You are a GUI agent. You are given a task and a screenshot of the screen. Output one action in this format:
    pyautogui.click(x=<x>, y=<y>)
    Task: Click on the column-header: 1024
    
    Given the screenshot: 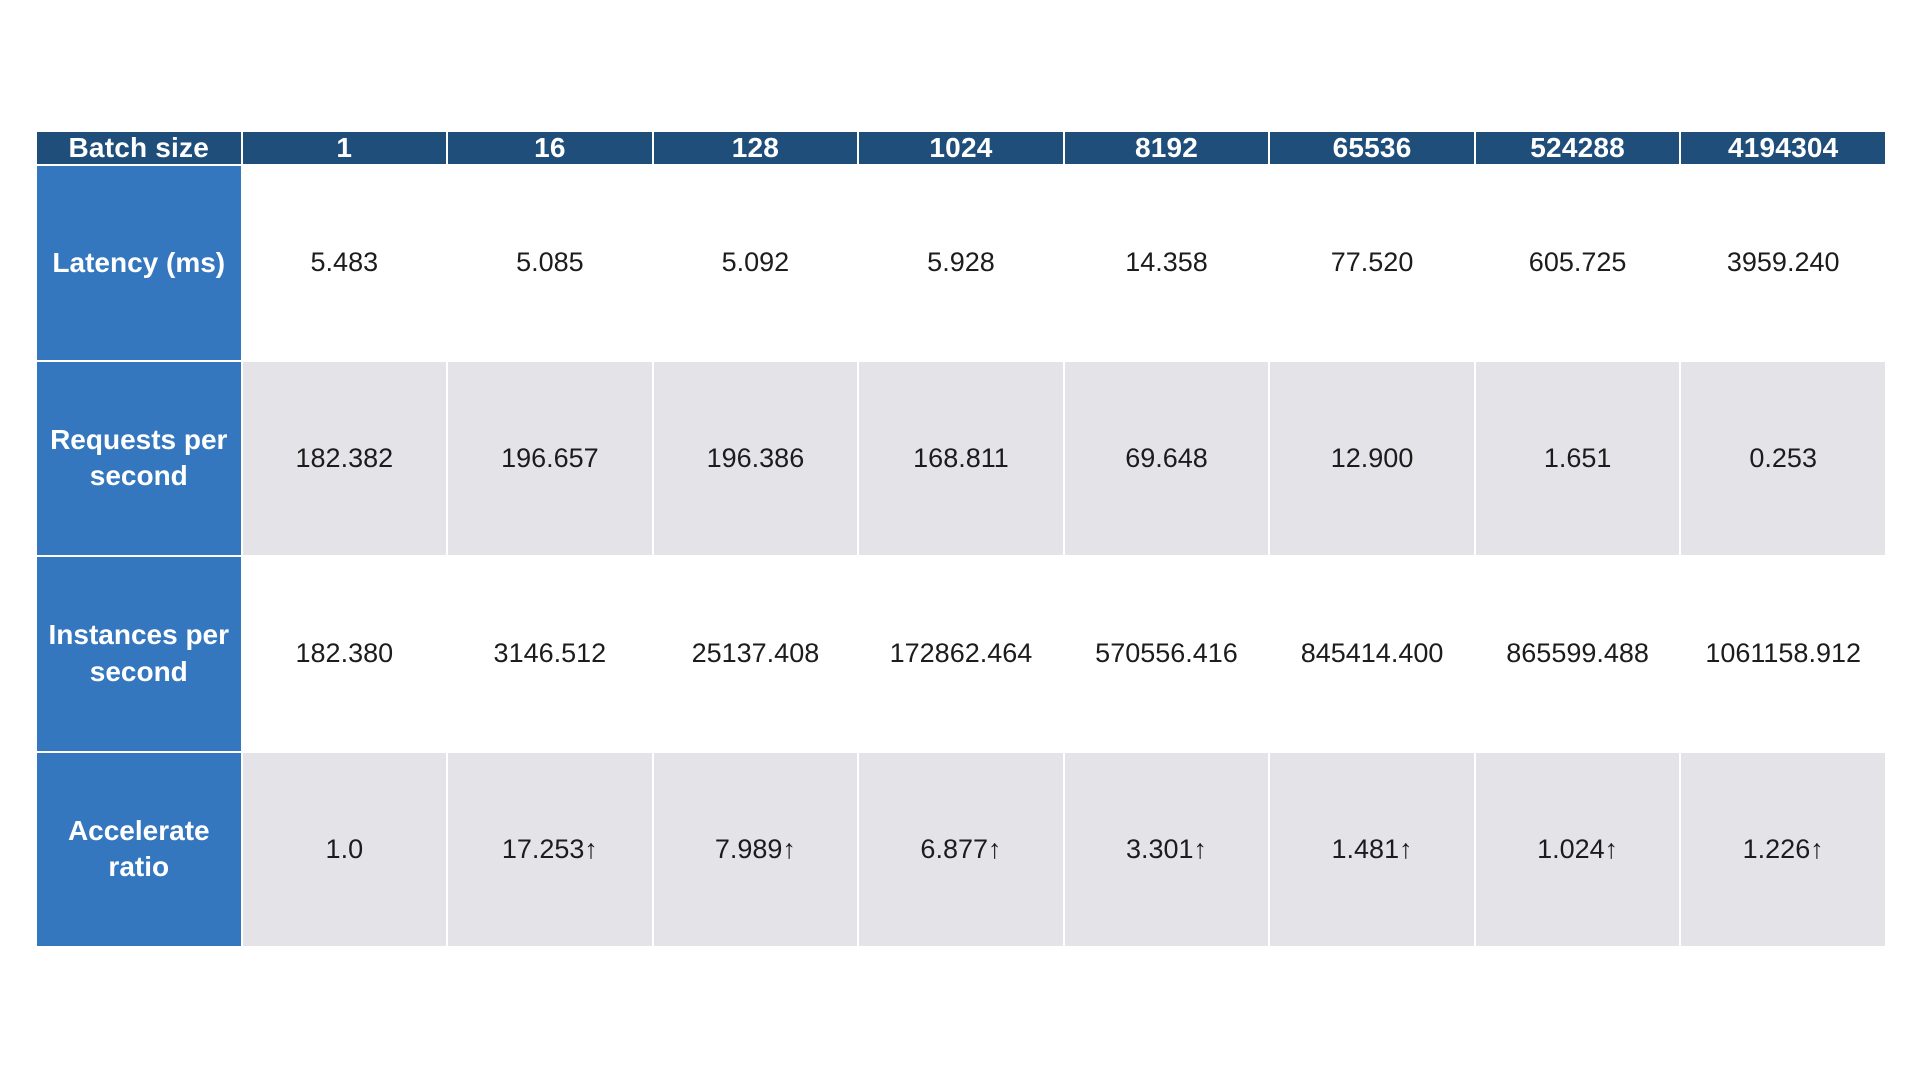 What is the action you would take?
    pyautogui.click(x=961, y=148)
    